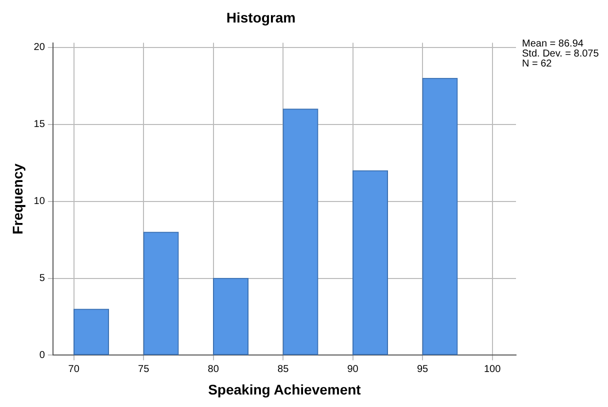  I want to click on x-tick-label: 95, so click(422, 369).